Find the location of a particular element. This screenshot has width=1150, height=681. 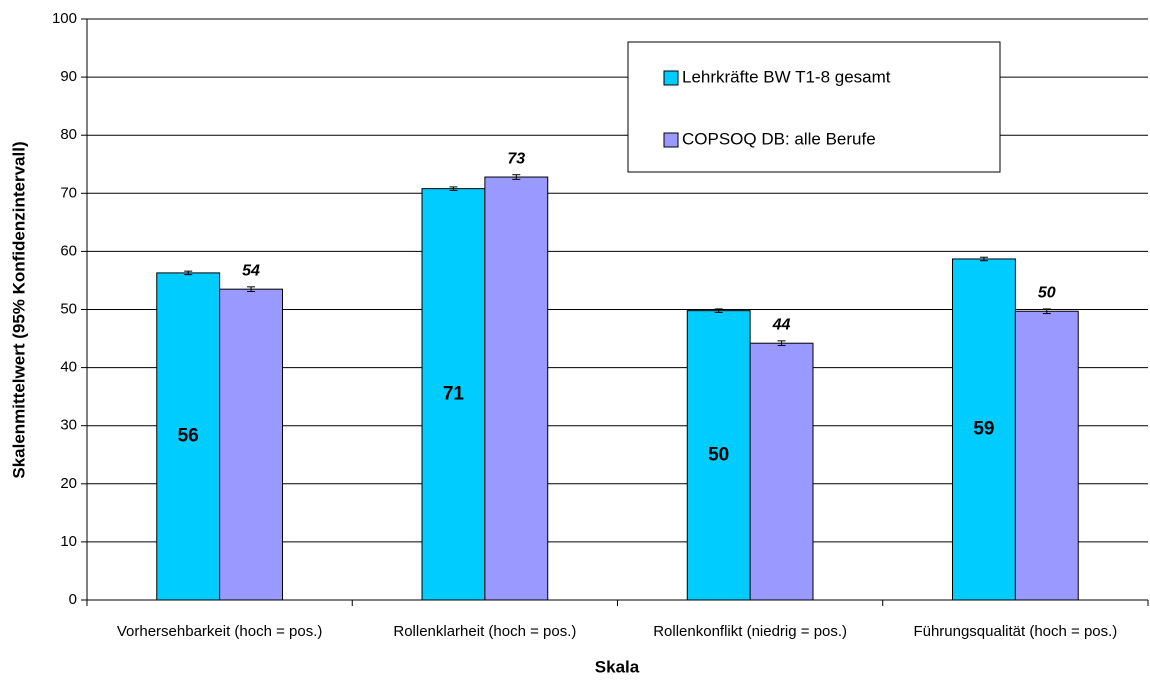

y-tick-label: 60 is located at coordinates (68, 250).